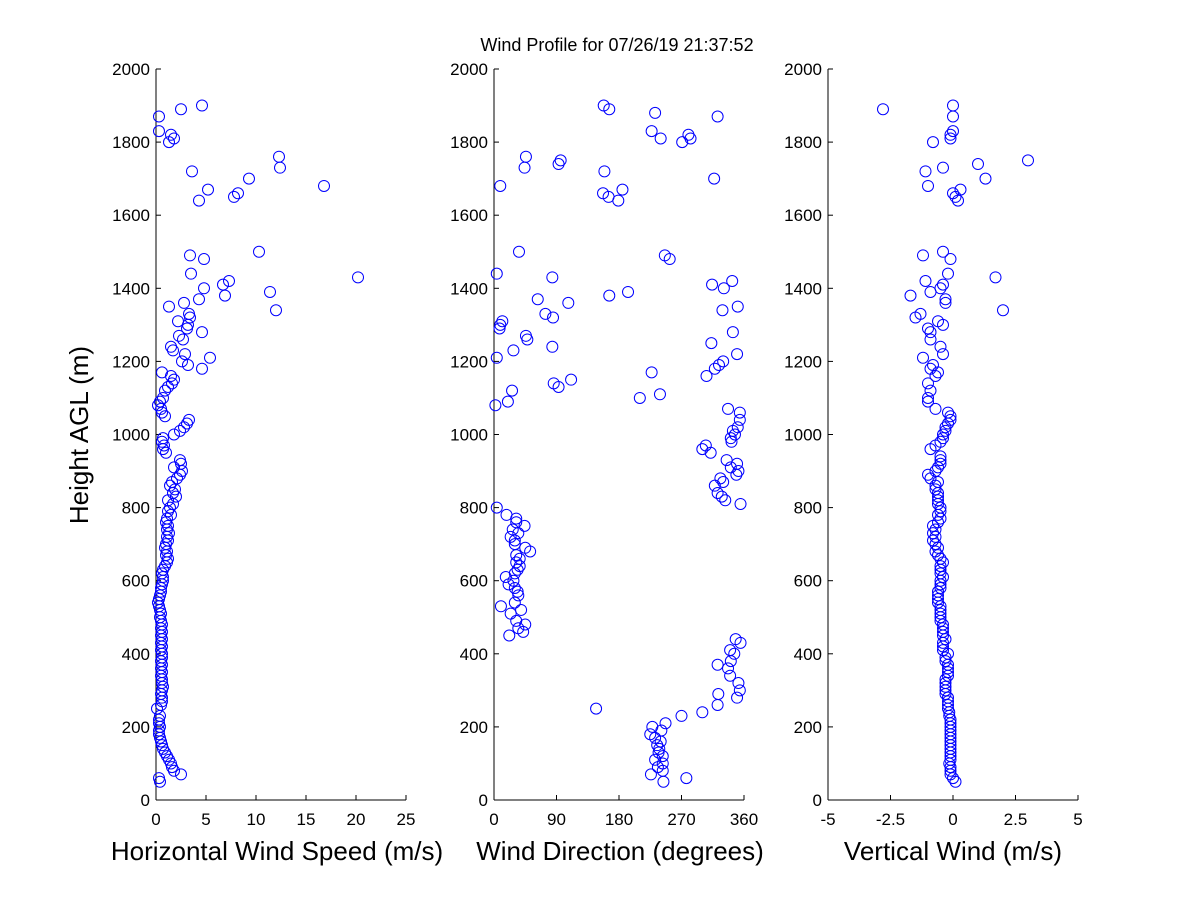 The height and width of the screenshot is (900, 1200). I want to click on x-tick-label: 180, so click(619, 819).